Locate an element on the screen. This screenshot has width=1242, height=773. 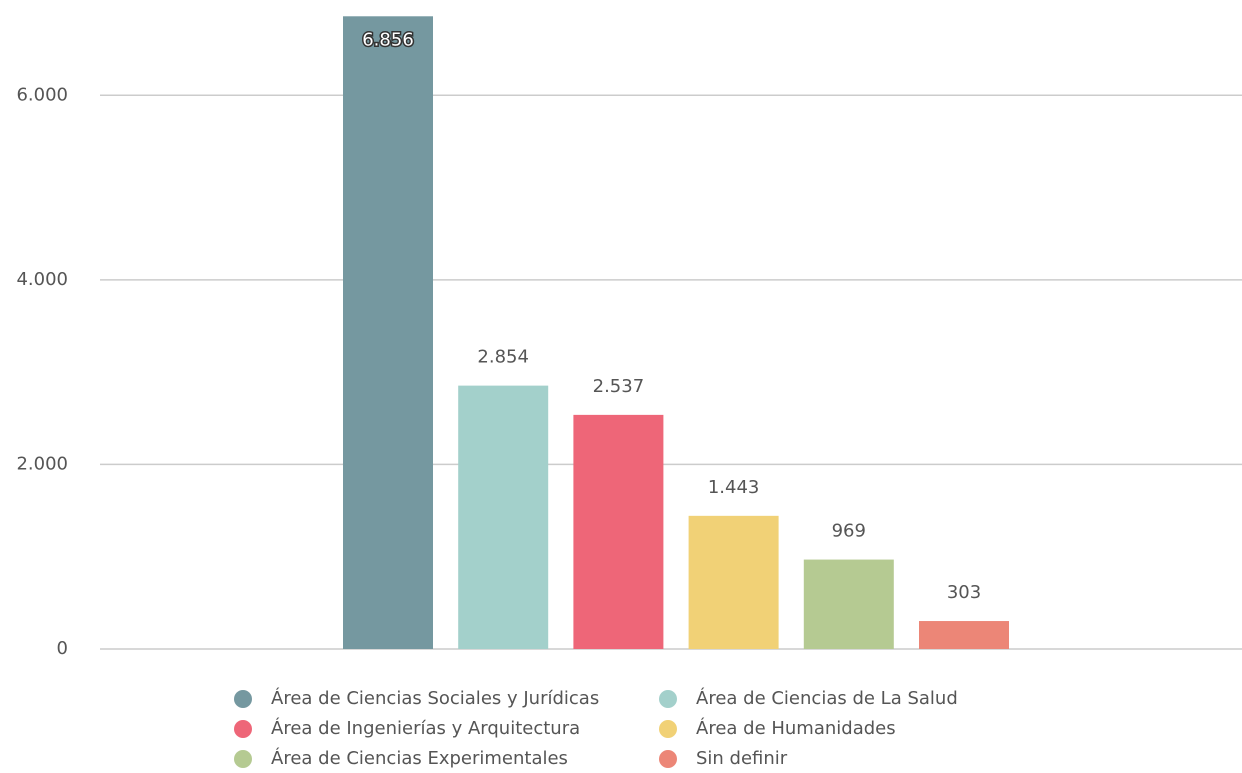
data-label: 2.854 is located at coordinates (503, 357).